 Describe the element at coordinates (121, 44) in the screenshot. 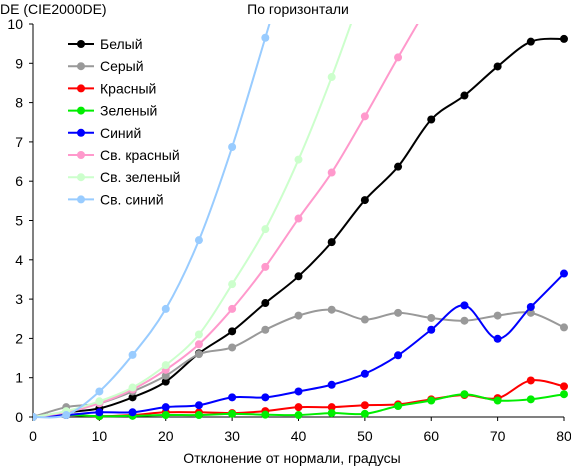

I see `legend-label: Белый` at that location.